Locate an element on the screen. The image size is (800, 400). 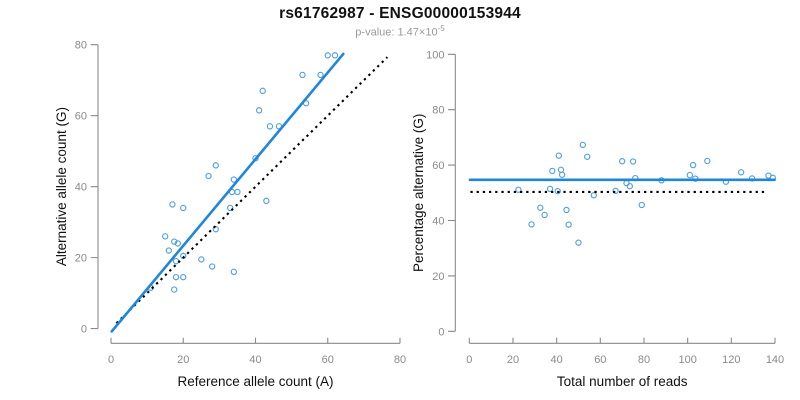
x-tick-label: 120 is located at coordinates (731, 360).